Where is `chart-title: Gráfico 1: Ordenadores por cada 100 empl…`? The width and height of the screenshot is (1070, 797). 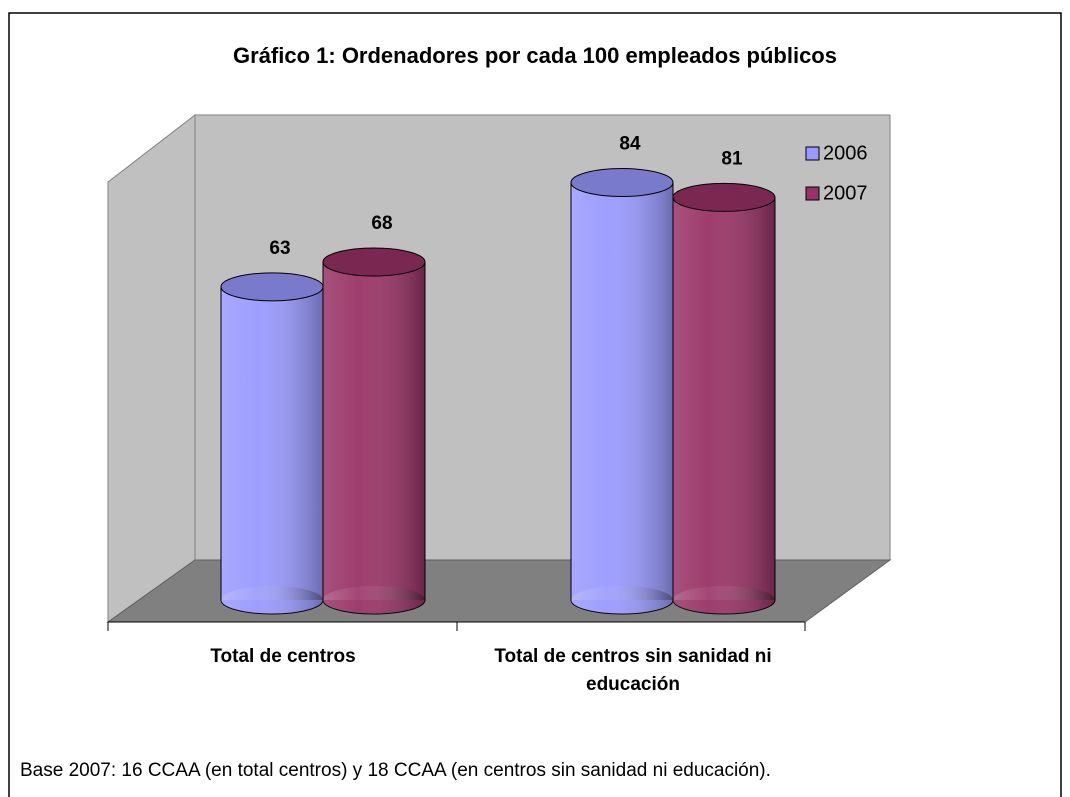
chart-title: Gráfico 1: Ordenadores por cada 100 empl… is located at coordinates (535, 55).